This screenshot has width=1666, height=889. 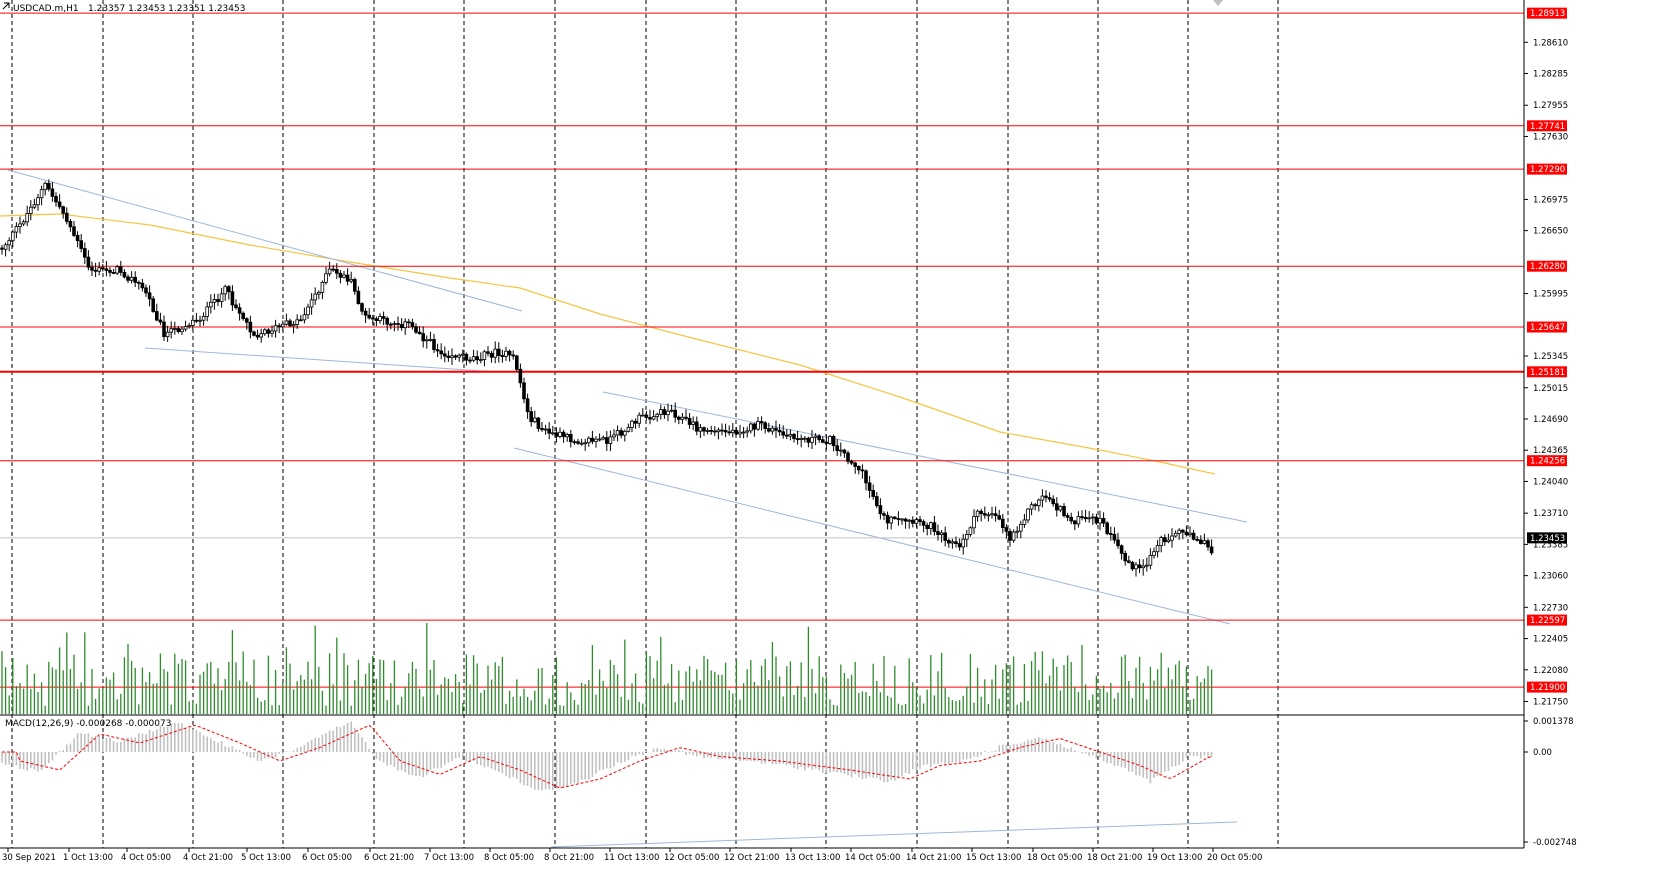 What do you see at coordinates (1550, 75) in the screenshot?
I see `price-label: 1.28285` at bounding box center [1550, 75].